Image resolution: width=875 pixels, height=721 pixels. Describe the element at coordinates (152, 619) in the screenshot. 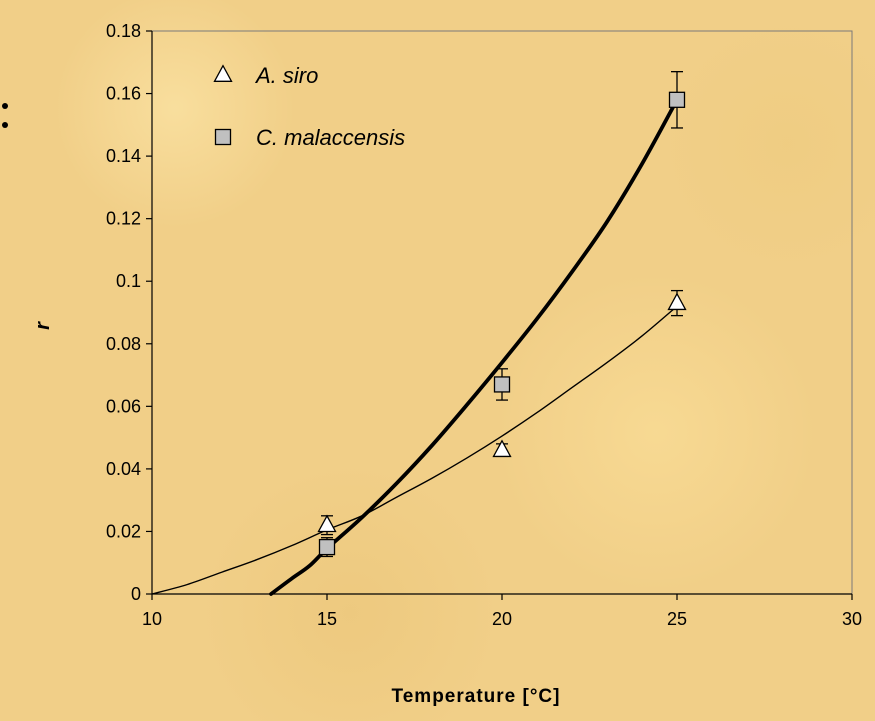

I see `x-tick-label: 10` at that location.